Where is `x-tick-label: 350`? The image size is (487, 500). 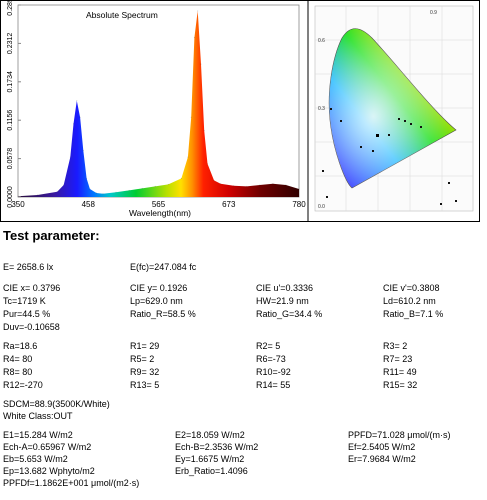
x-tick-label: 350 is located at coordinates (18, 204).